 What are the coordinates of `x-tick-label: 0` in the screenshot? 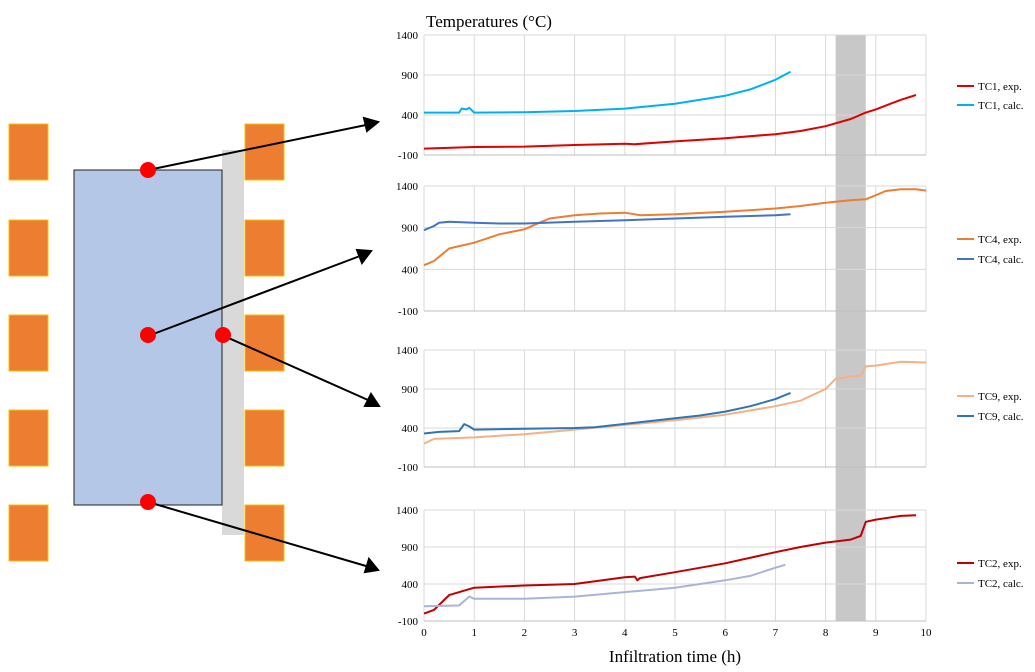 It's located at (424, 633).